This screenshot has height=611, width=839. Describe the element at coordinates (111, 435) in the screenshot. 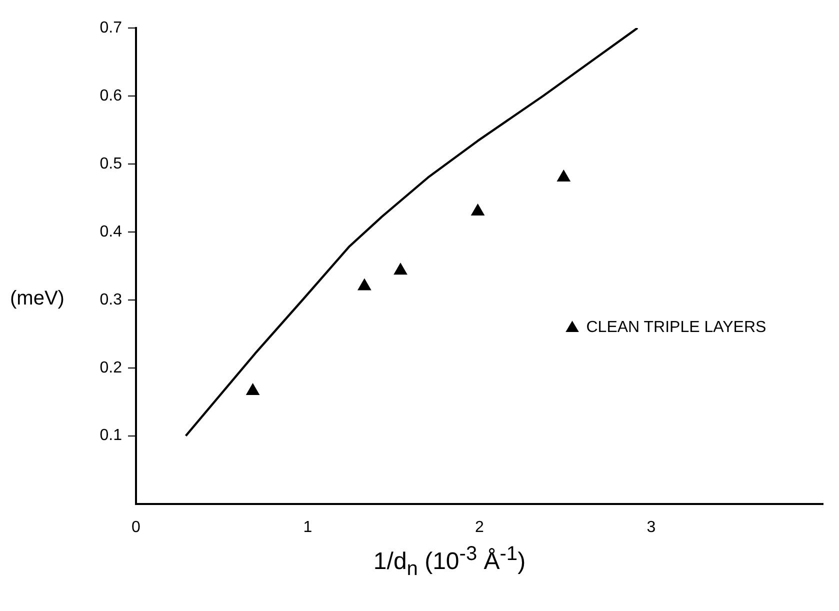

I see `y-tick-label: 0.1` at that location.